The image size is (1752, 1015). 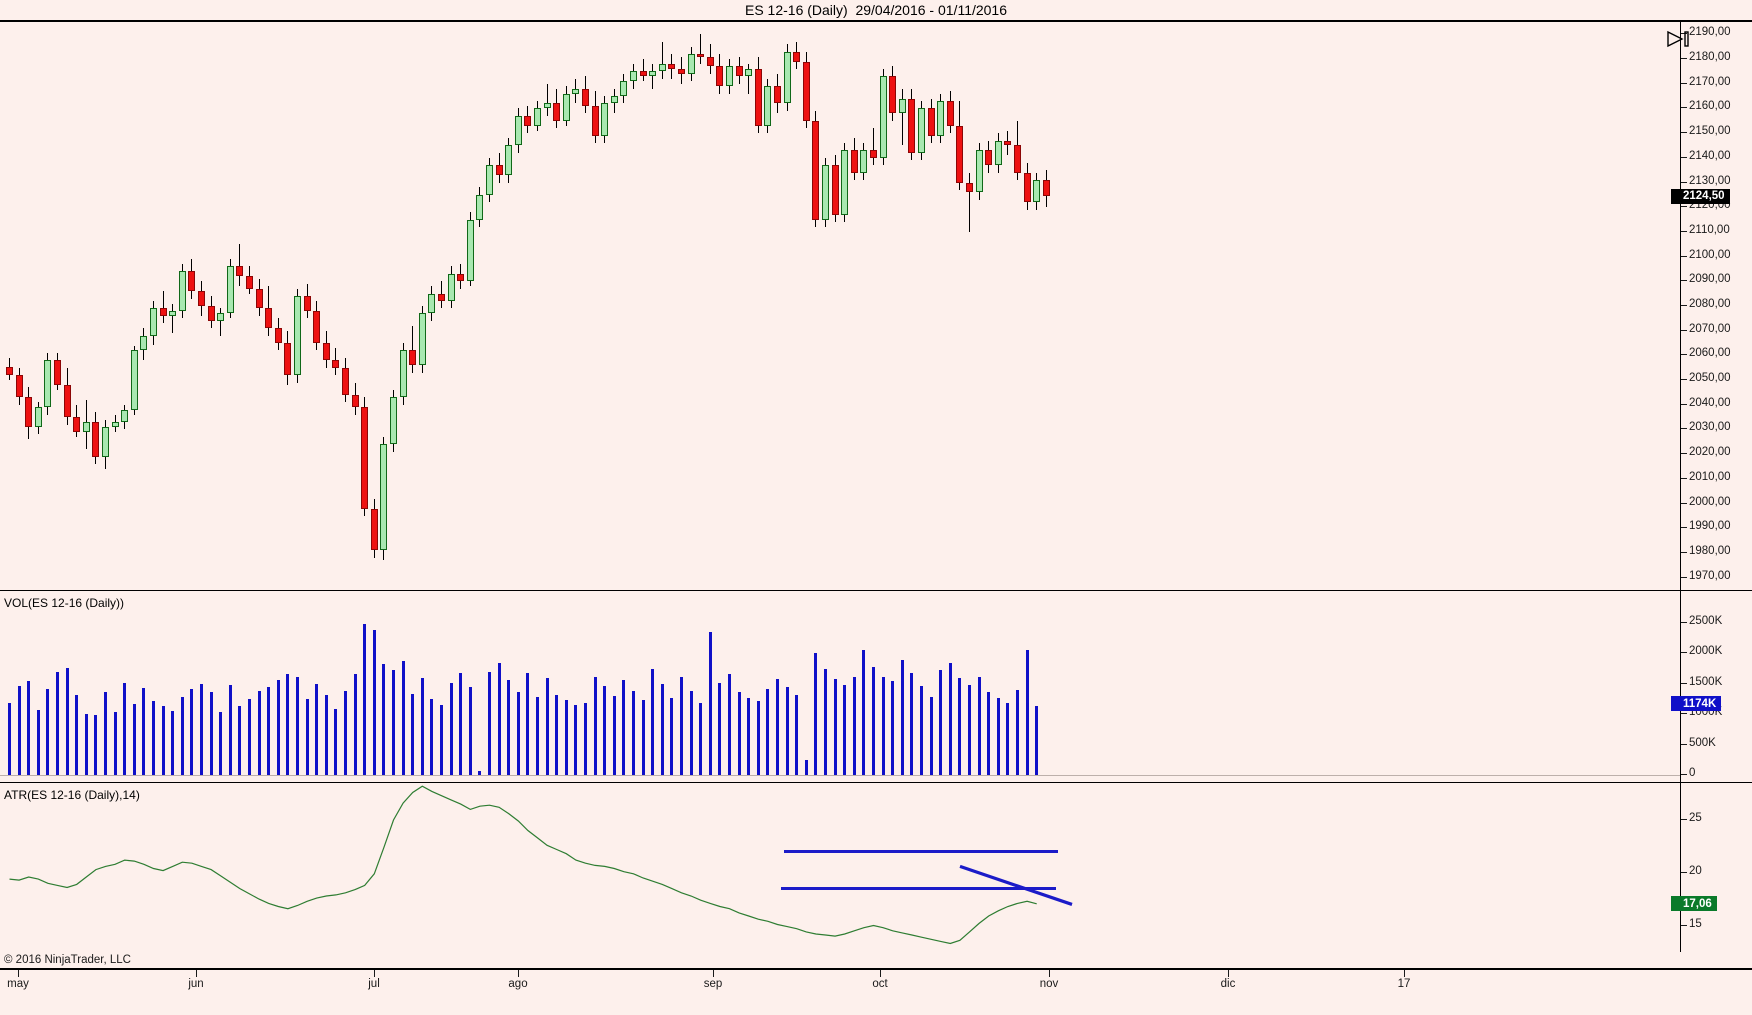 What do you see at coordinates (518, 984) in the screenshot?
I see `date-axis-tick-label: ago` at bounding box center [518, 984].